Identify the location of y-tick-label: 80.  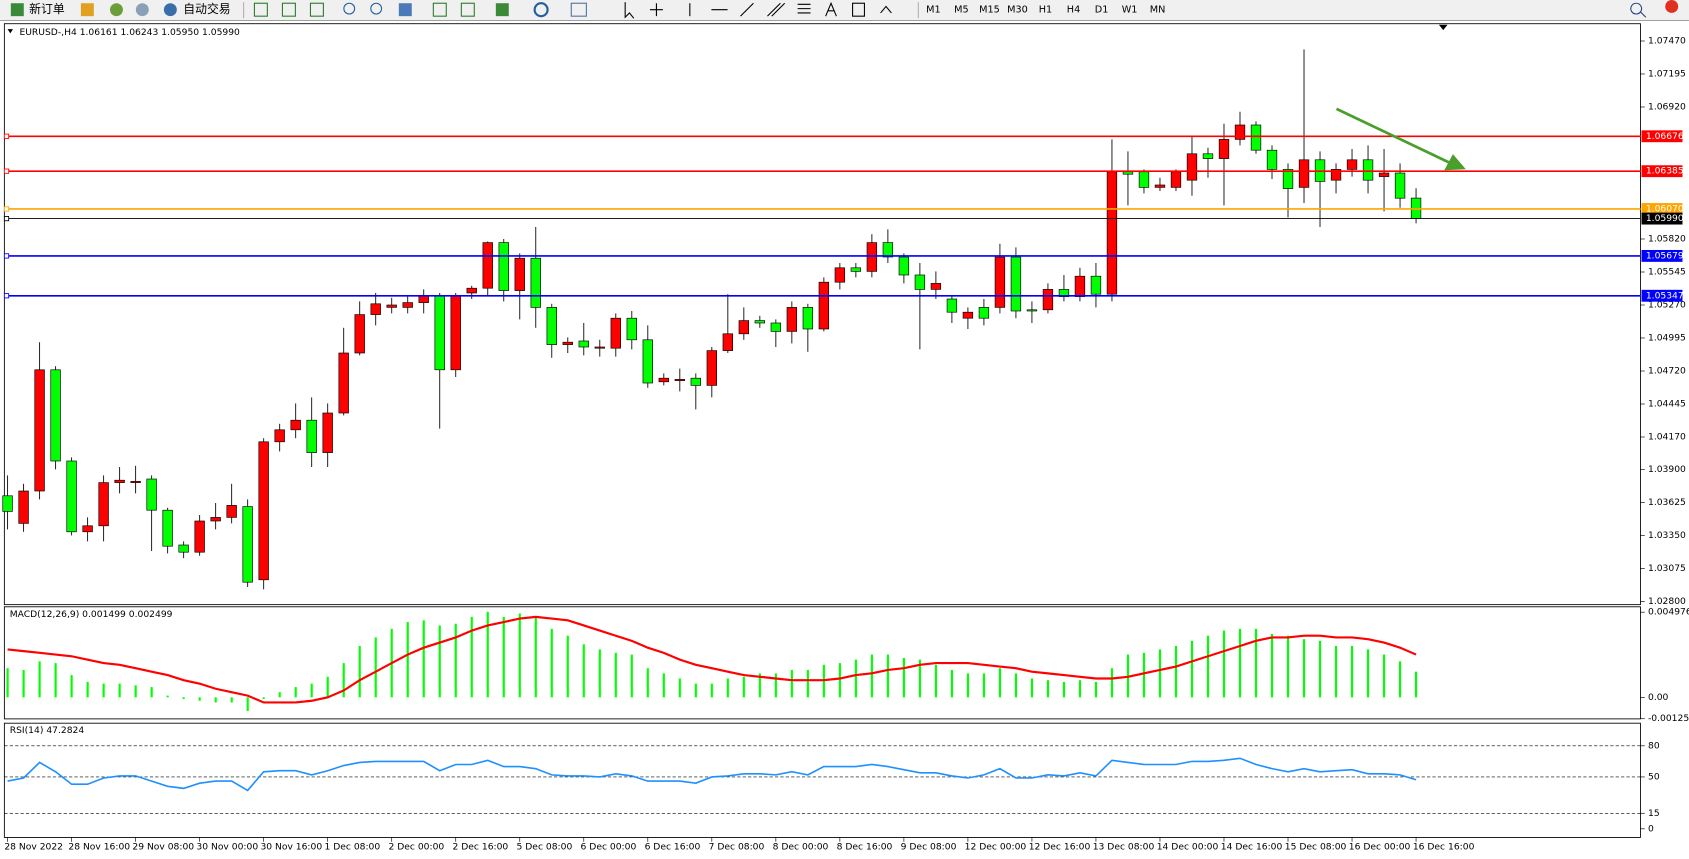
(1654, 745).